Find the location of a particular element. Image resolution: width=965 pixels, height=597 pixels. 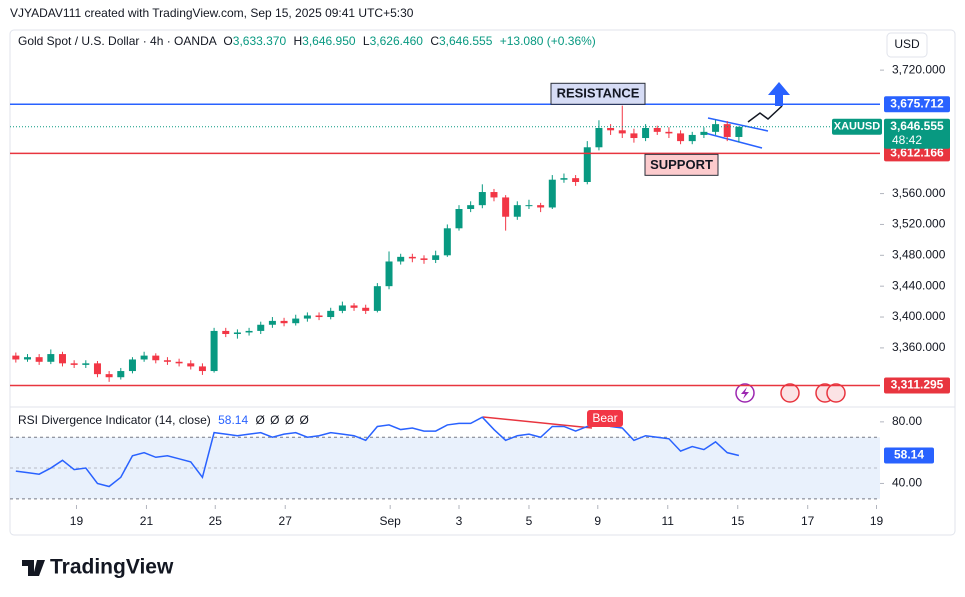

rsi-label: 58.14 is located at coordinates (909, 455).